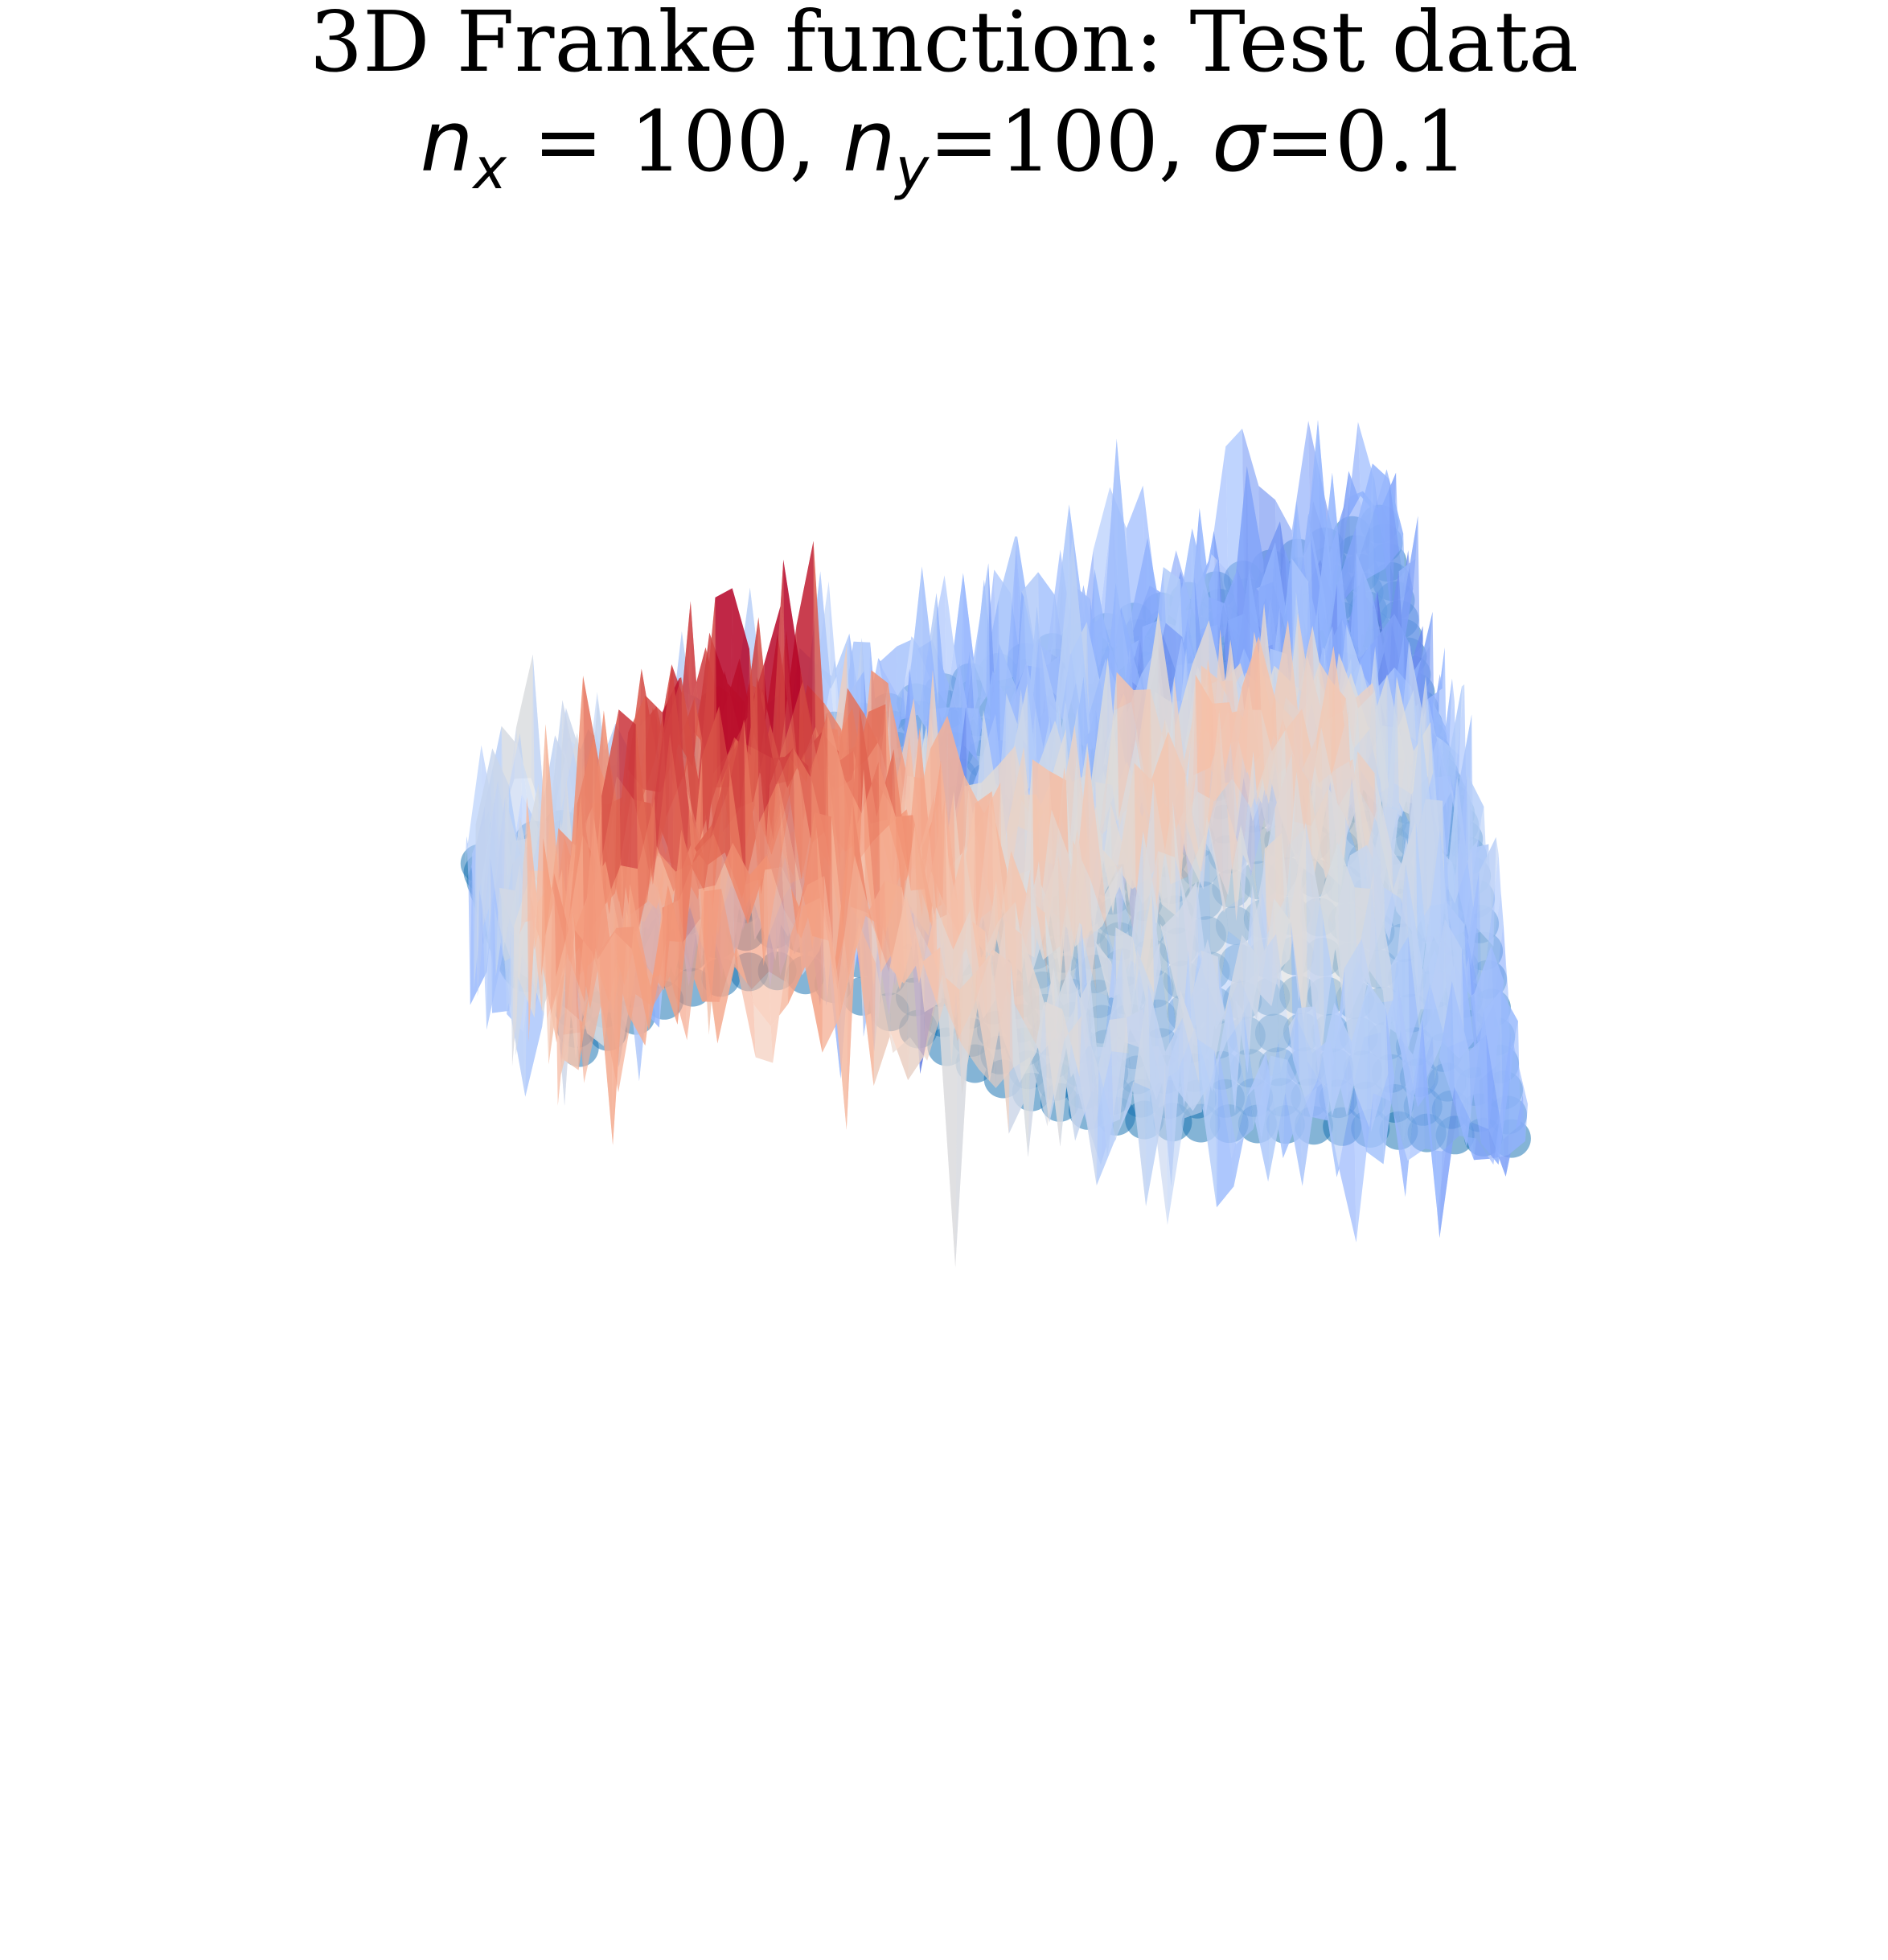  What do you see at coordinates (1238, 141) in the screenshot?
I see `sigma-symbol: σ` at bounding box center [1238, 141].